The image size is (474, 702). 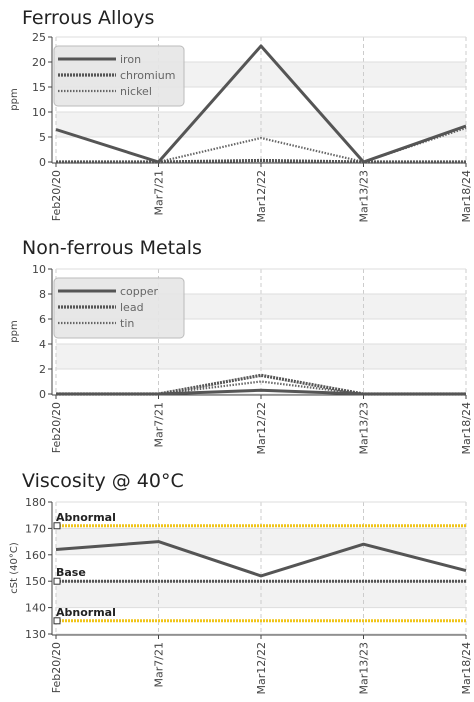 What do you see at coordinates (35, 634) in the screenshot?
I see `y-tick-label: 130` at bounding box center [35, 634].